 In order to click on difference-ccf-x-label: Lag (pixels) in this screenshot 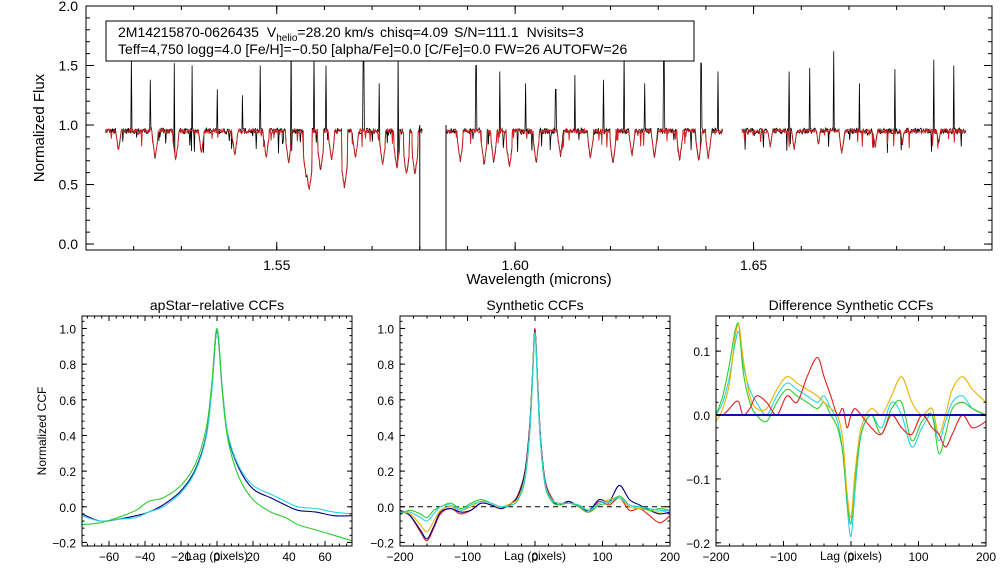, I will do `click(851, 556)`.